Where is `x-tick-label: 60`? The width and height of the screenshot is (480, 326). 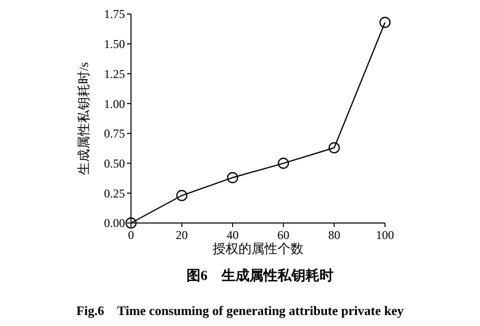 x-tick-label: 60 is located at coordinates (283, 235).